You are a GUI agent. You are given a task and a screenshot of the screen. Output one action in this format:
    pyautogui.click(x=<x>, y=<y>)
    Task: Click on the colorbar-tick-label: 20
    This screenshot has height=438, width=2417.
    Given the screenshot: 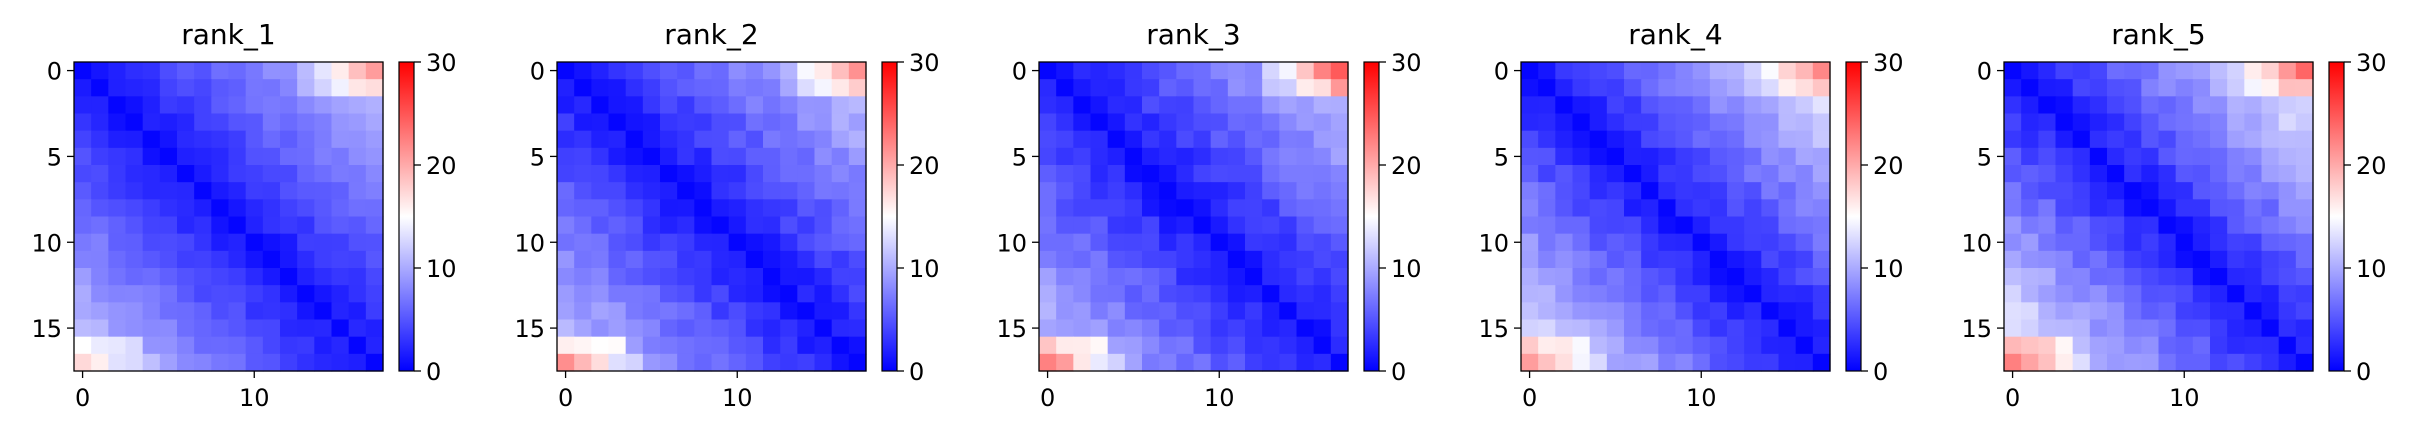 What is the action you would take?
    pyautogui.click(x=1888, y=166)
    